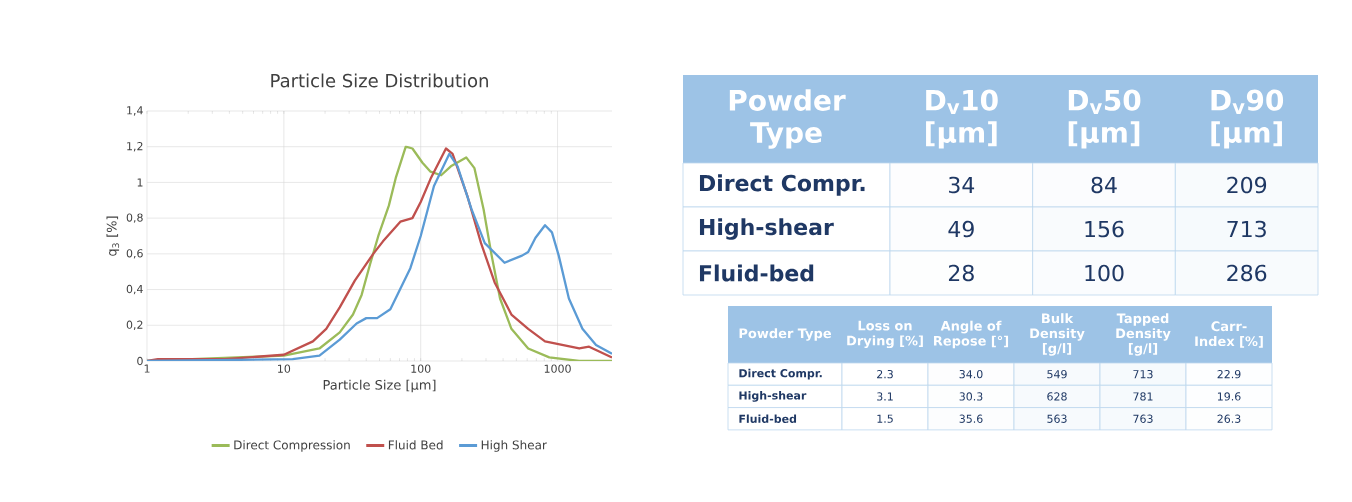 This screenshot has width=1352, height=502. I want to click on data-label: 549, so click(1057, 374).